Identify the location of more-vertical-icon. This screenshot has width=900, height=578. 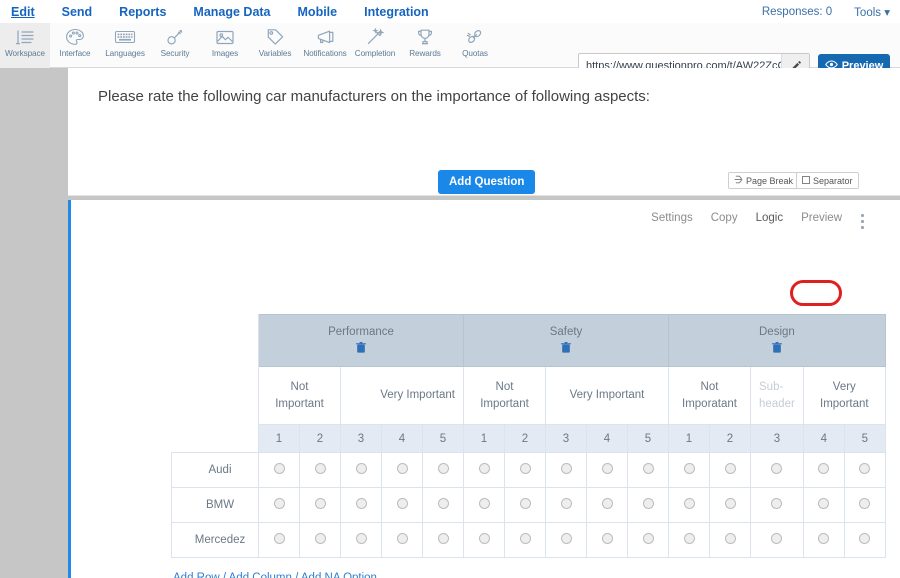
(862, 223).